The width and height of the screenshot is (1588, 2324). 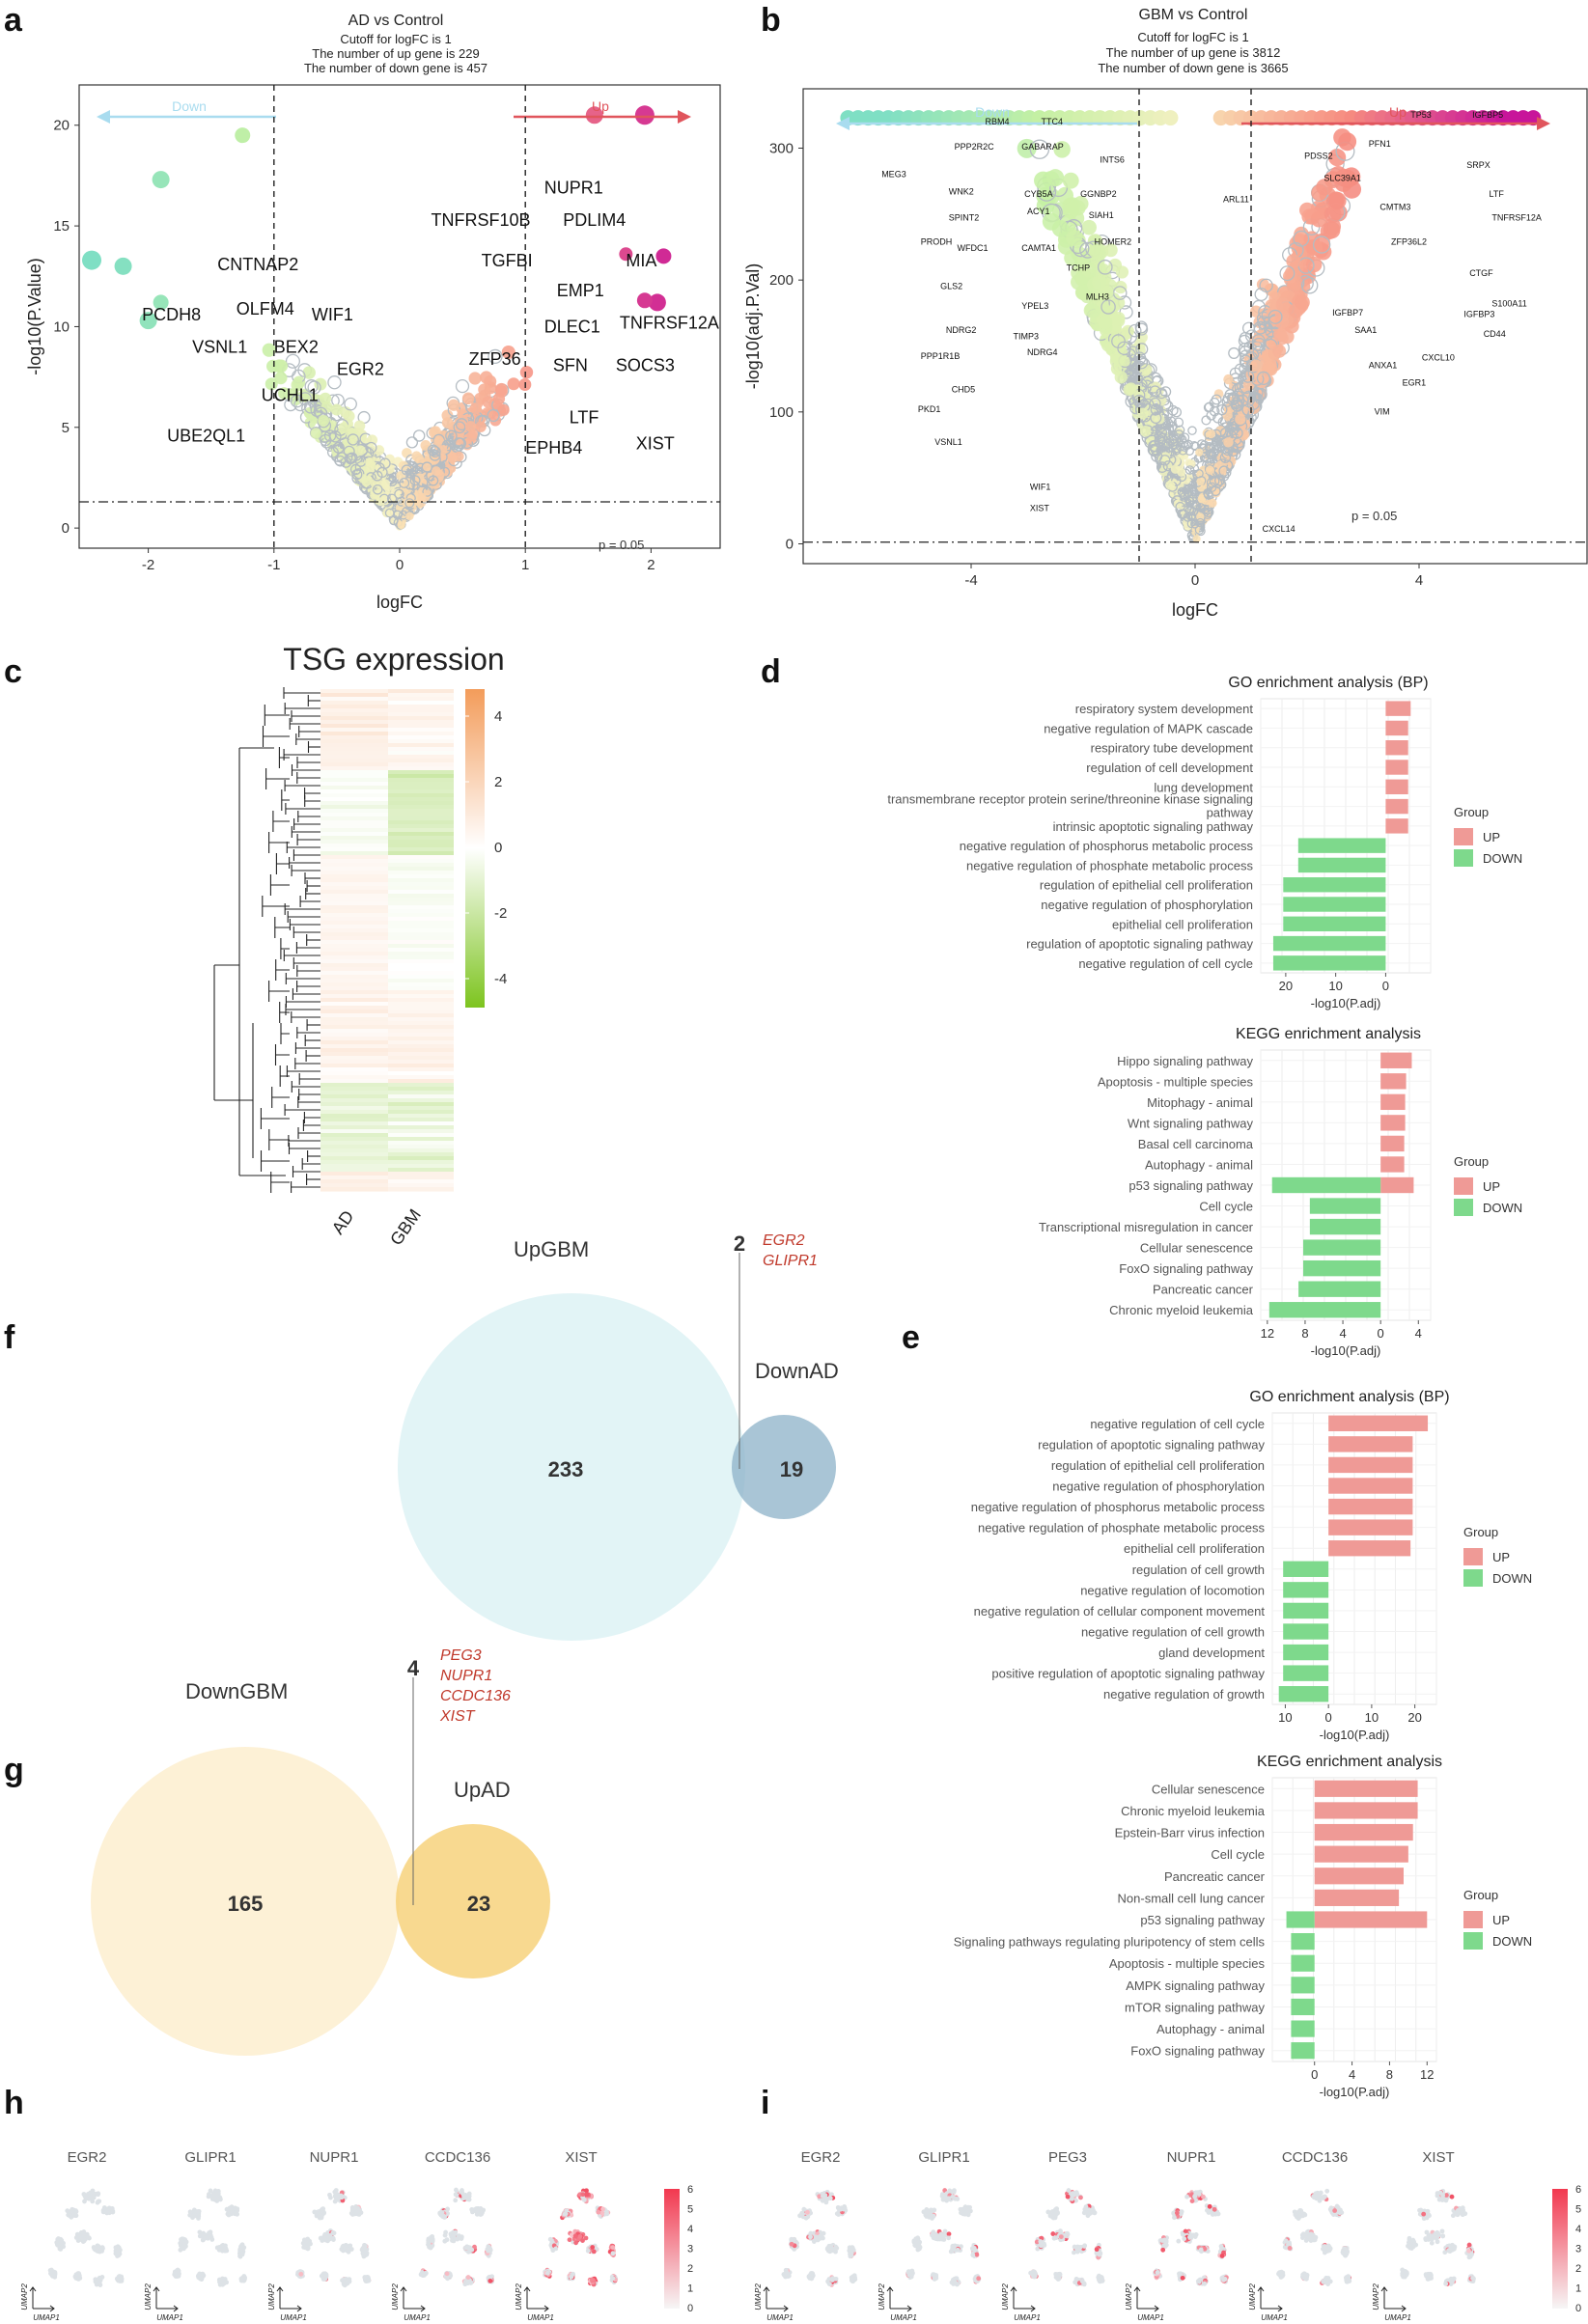 I want to click on enrich-legend-up-label: UP, so click(x=1501, y=1557).